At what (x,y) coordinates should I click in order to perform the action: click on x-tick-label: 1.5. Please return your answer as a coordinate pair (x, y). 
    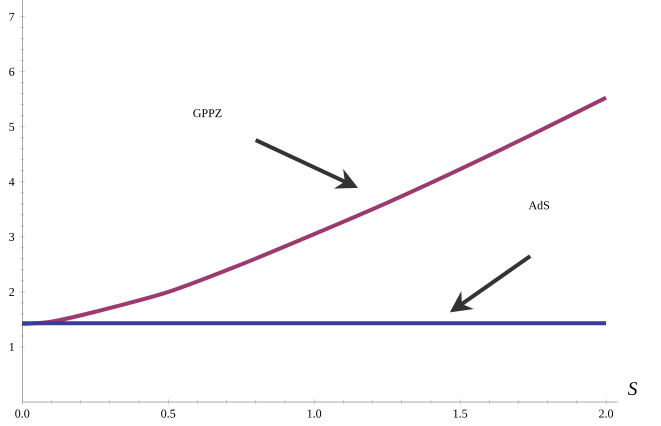
    Looking at the image, I should click on (461, 414).